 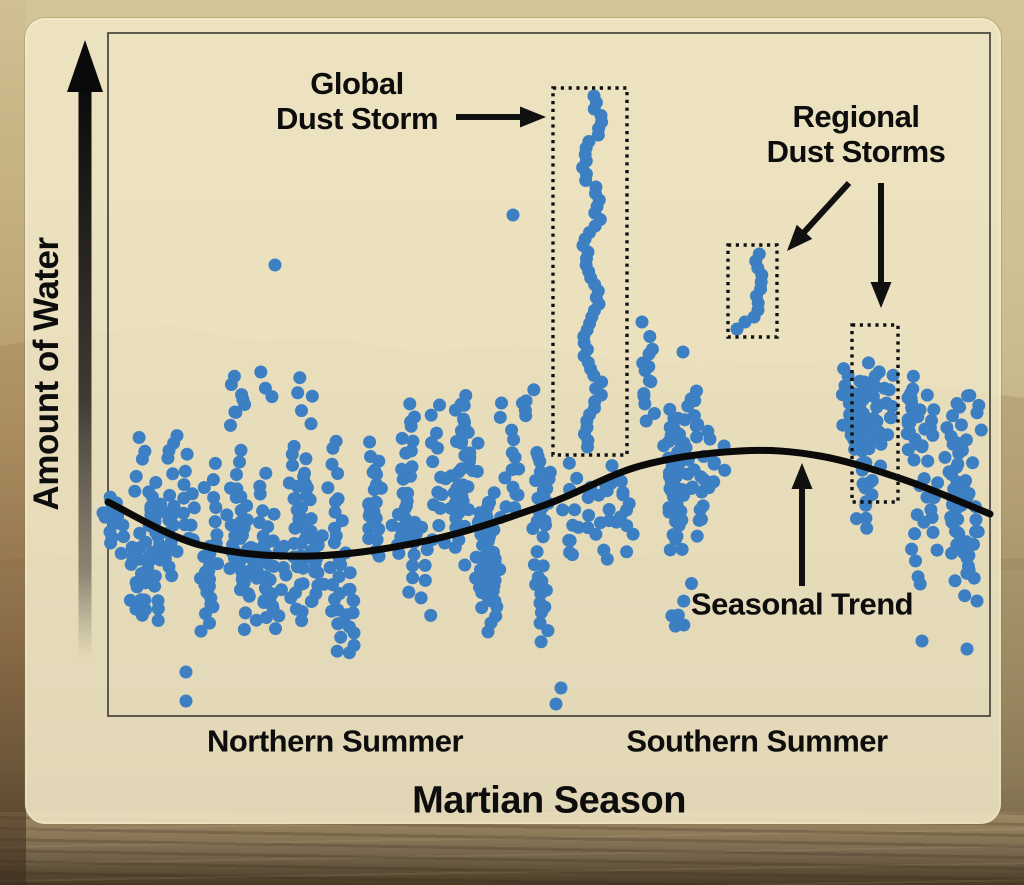 I want to click on y-axis-arrow, so click(x=85, y=349).